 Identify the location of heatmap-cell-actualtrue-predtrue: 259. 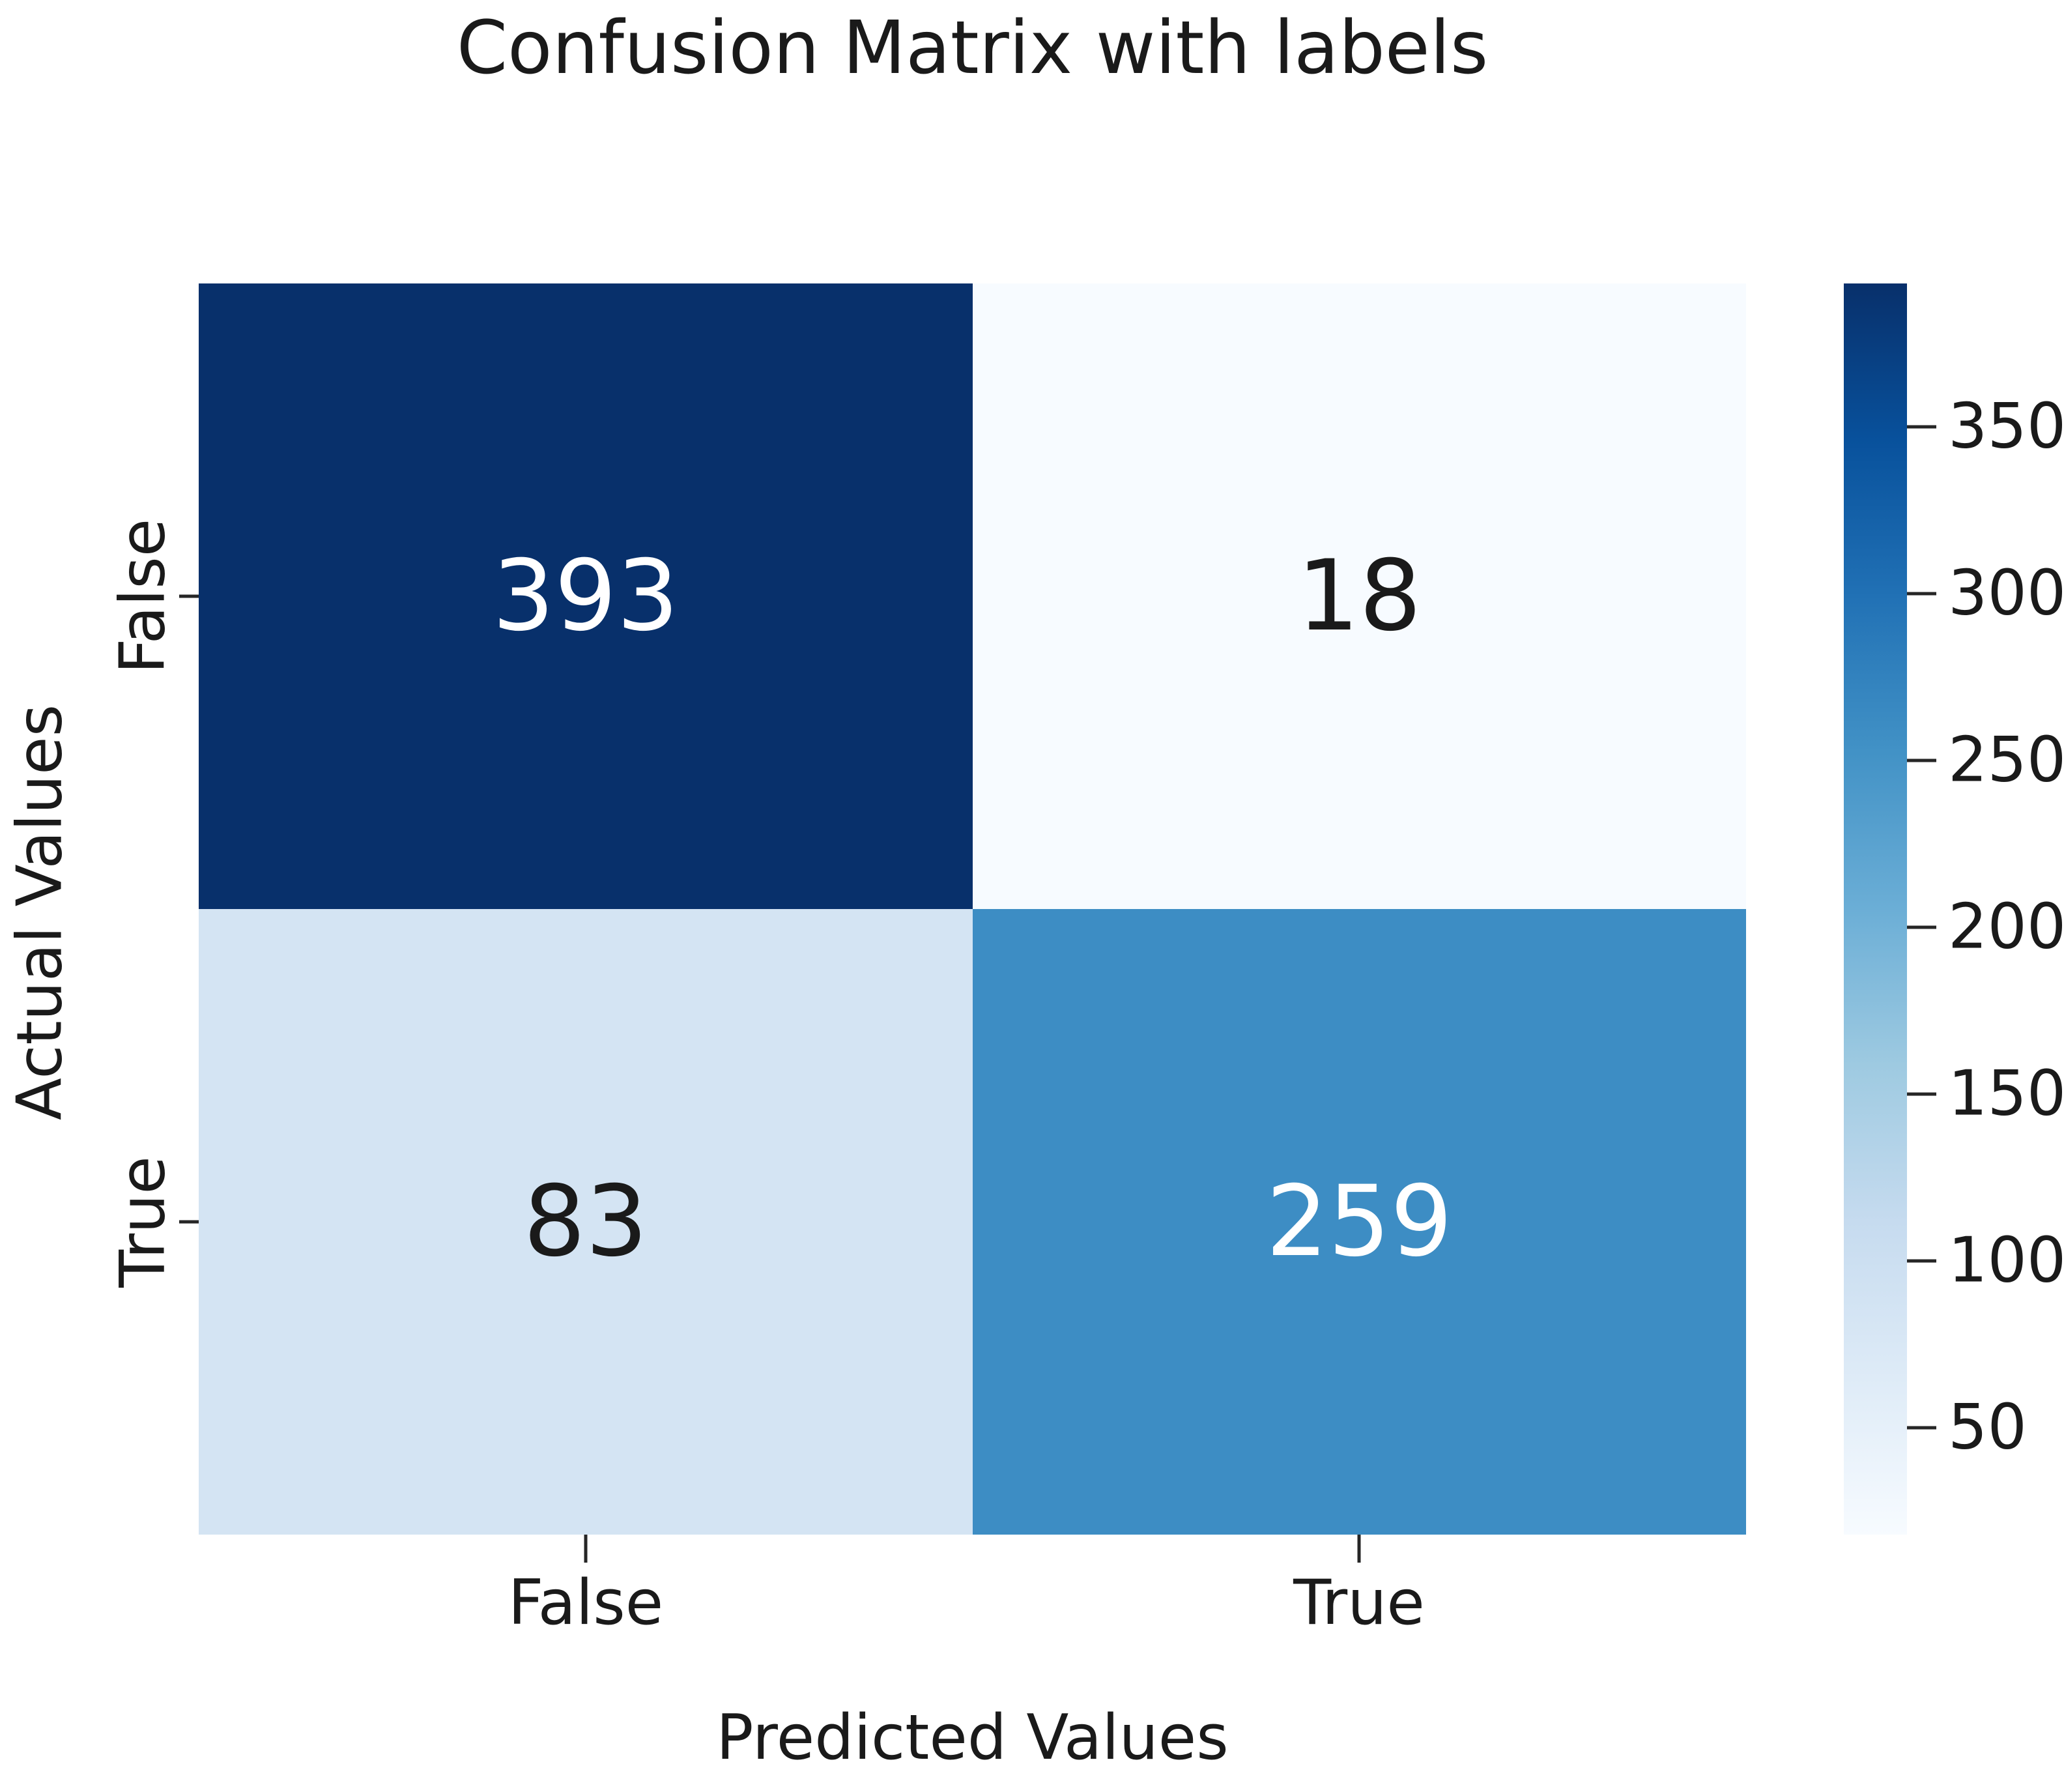
(1359, 1222).